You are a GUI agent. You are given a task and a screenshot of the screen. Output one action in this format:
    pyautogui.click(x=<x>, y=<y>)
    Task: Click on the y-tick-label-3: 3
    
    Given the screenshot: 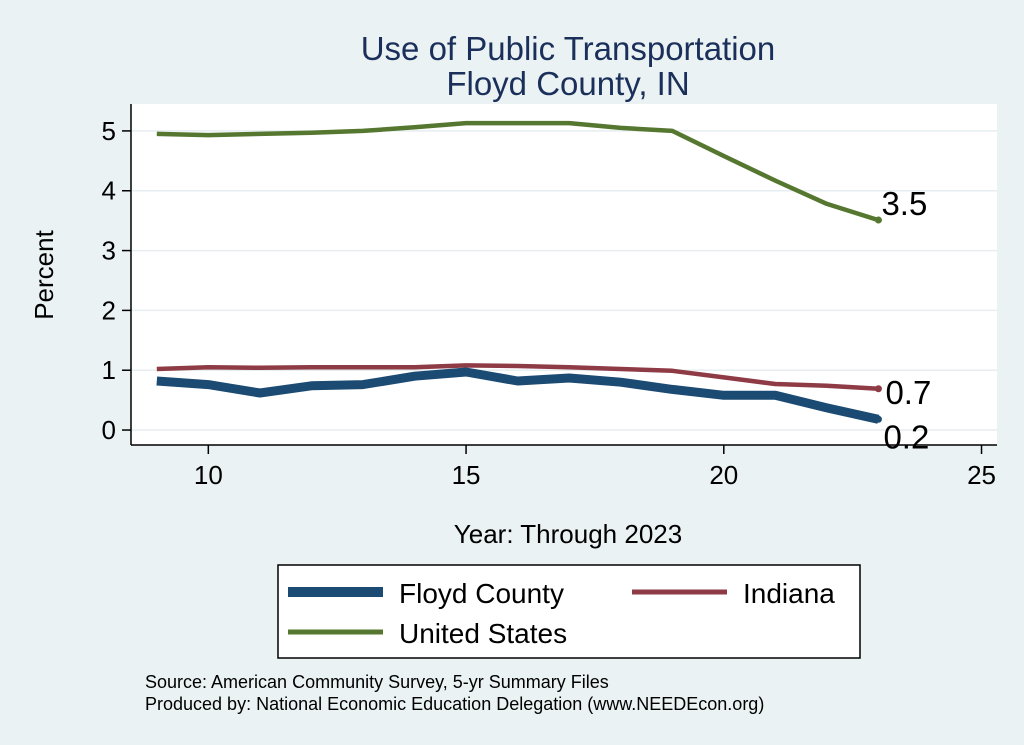 What is the action you would take?
    pyautogui.click(x=109, y=251)
    